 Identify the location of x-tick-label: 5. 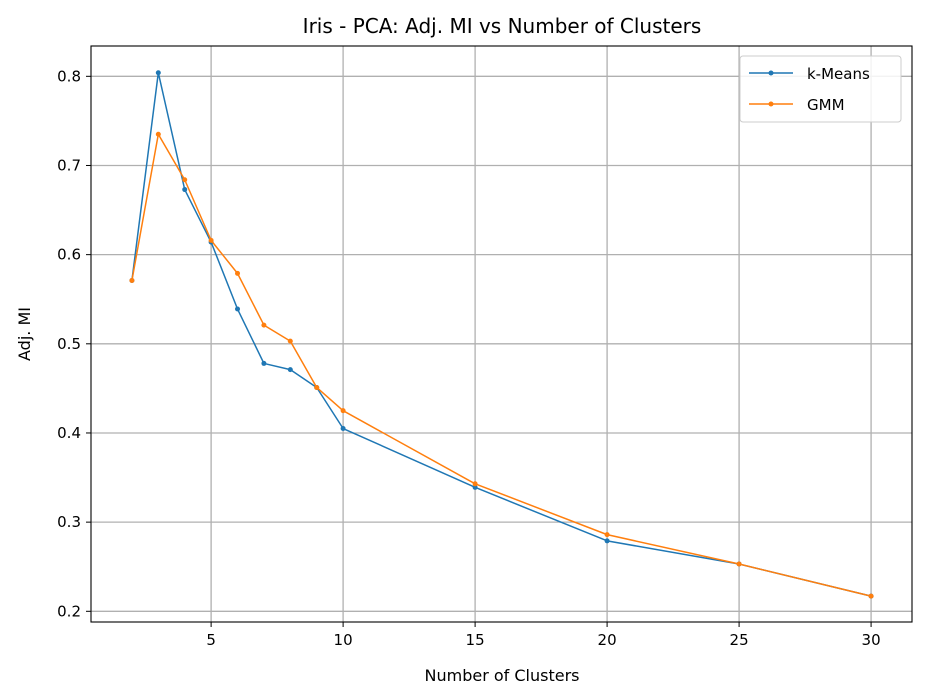
(211, 640).